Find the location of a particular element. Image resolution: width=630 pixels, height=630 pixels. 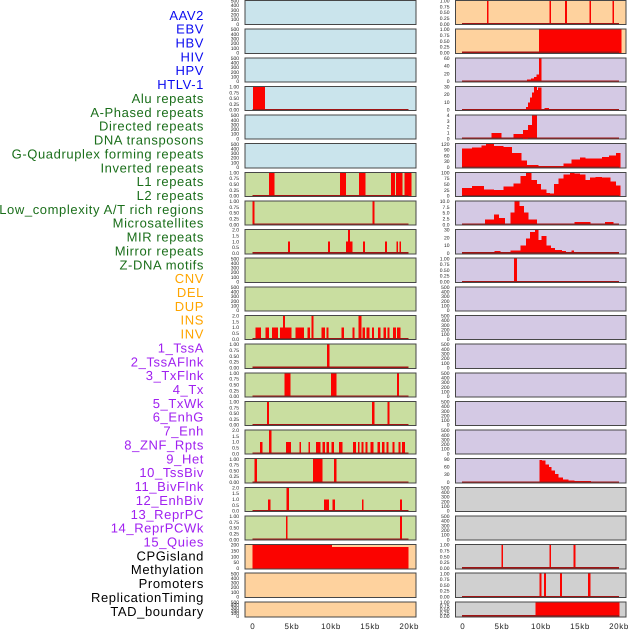

svg-text: 8_ZNF_Rpts is located at coordinates (164, 445).